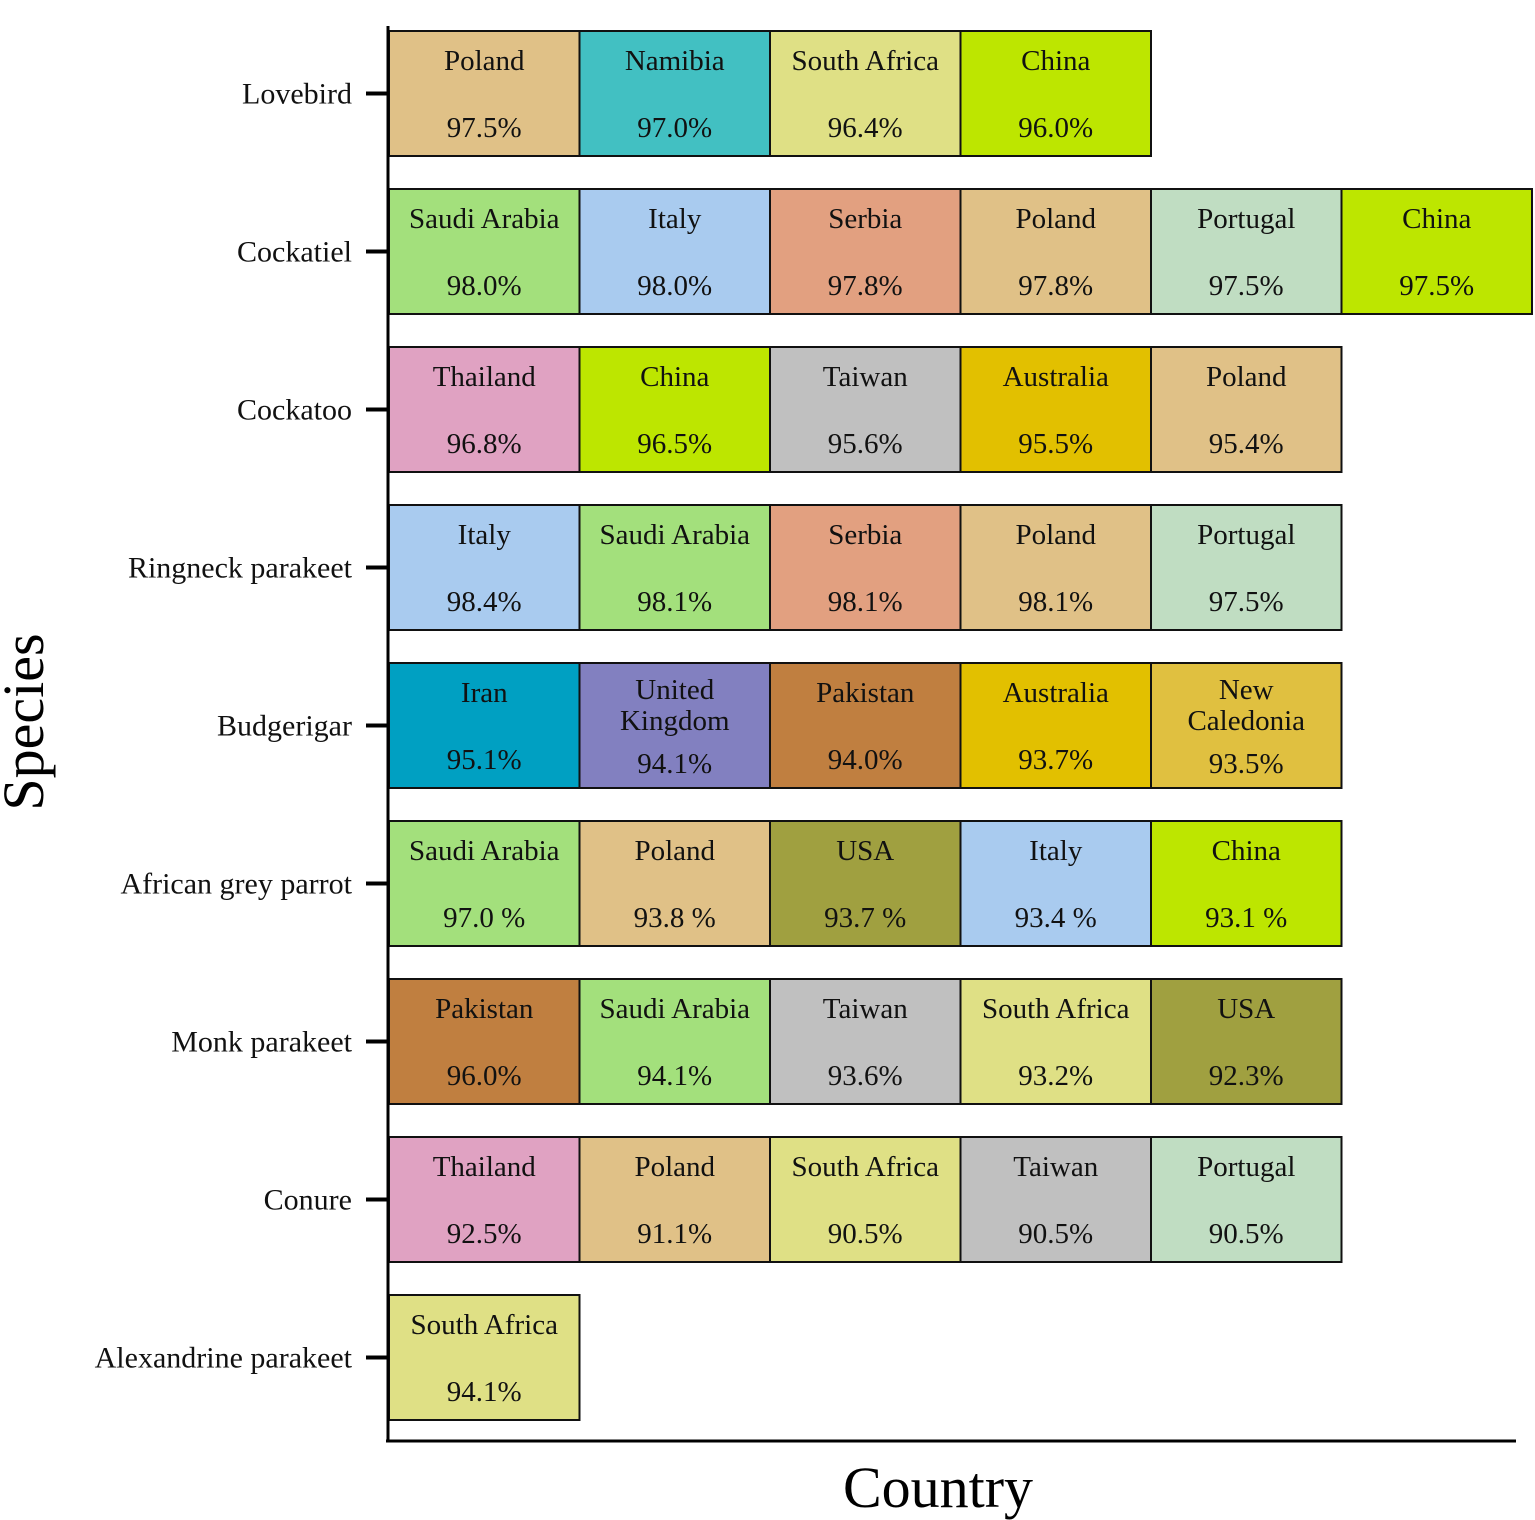 This screenshot has height=1520, width=1535. I want to click on cell-conure-thailand: Thailand 92.5%, so click(484, 1199).